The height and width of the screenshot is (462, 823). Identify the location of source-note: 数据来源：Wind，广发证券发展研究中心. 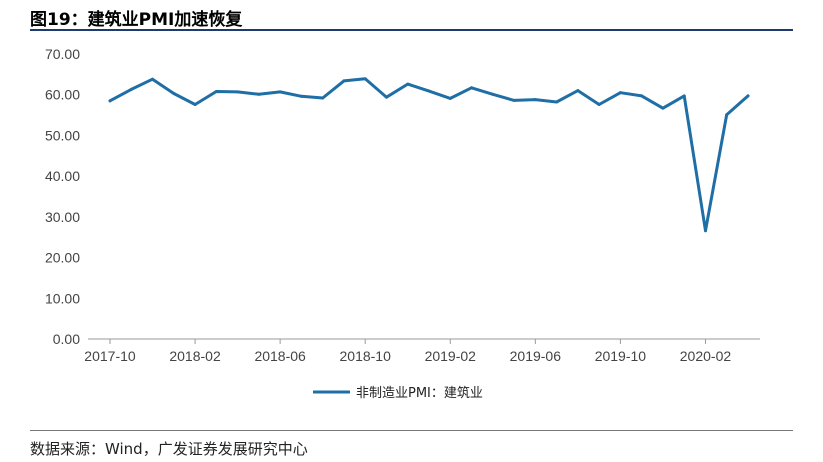
(169, 449).